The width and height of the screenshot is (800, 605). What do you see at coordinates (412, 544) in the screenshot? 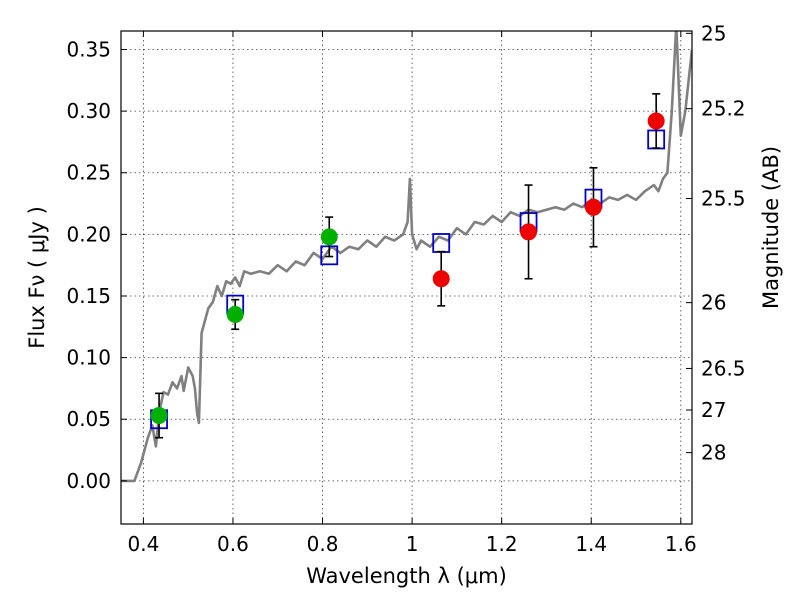
I see `x-tick-label: 1` at bounding box center [412, 544].